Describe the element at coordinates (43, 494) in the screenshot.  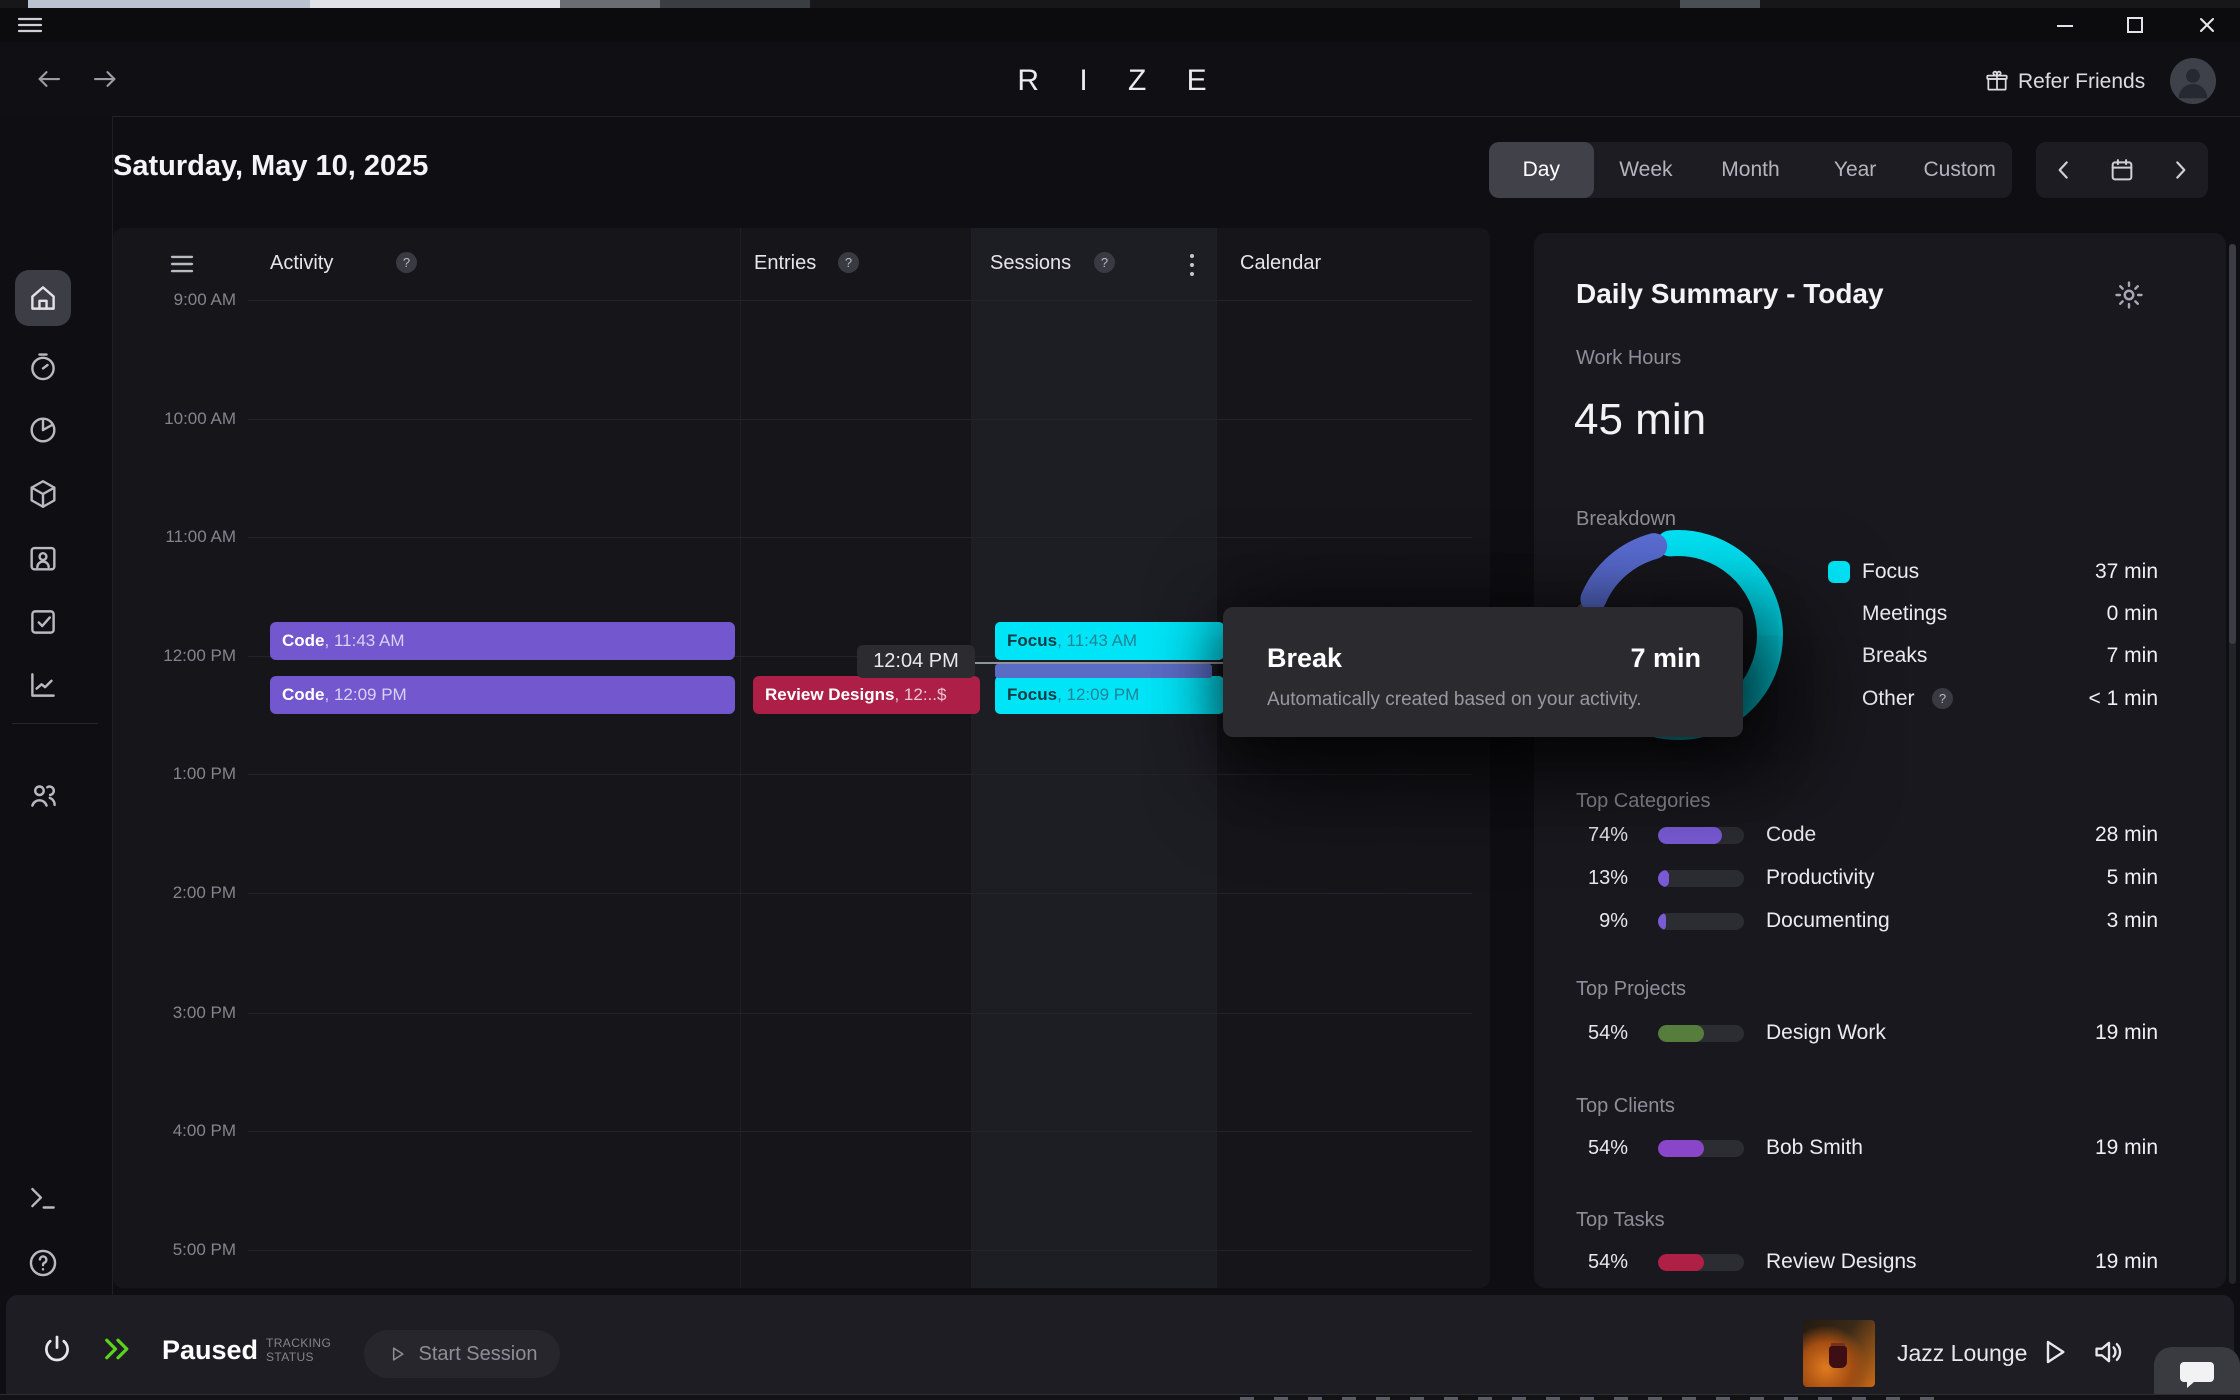
I see `sidebar-item-cube` at that location.